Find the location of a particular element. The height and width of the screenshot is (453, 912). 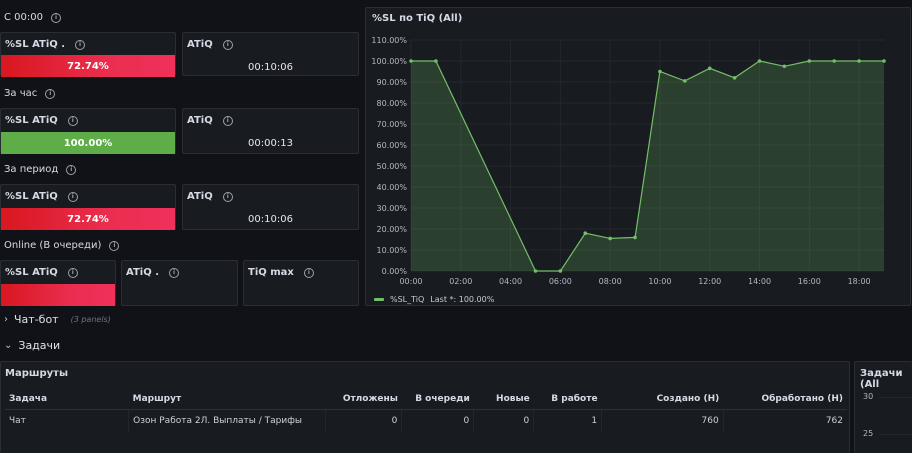

column-header-new: Новые is located at coordinates (503, 399).